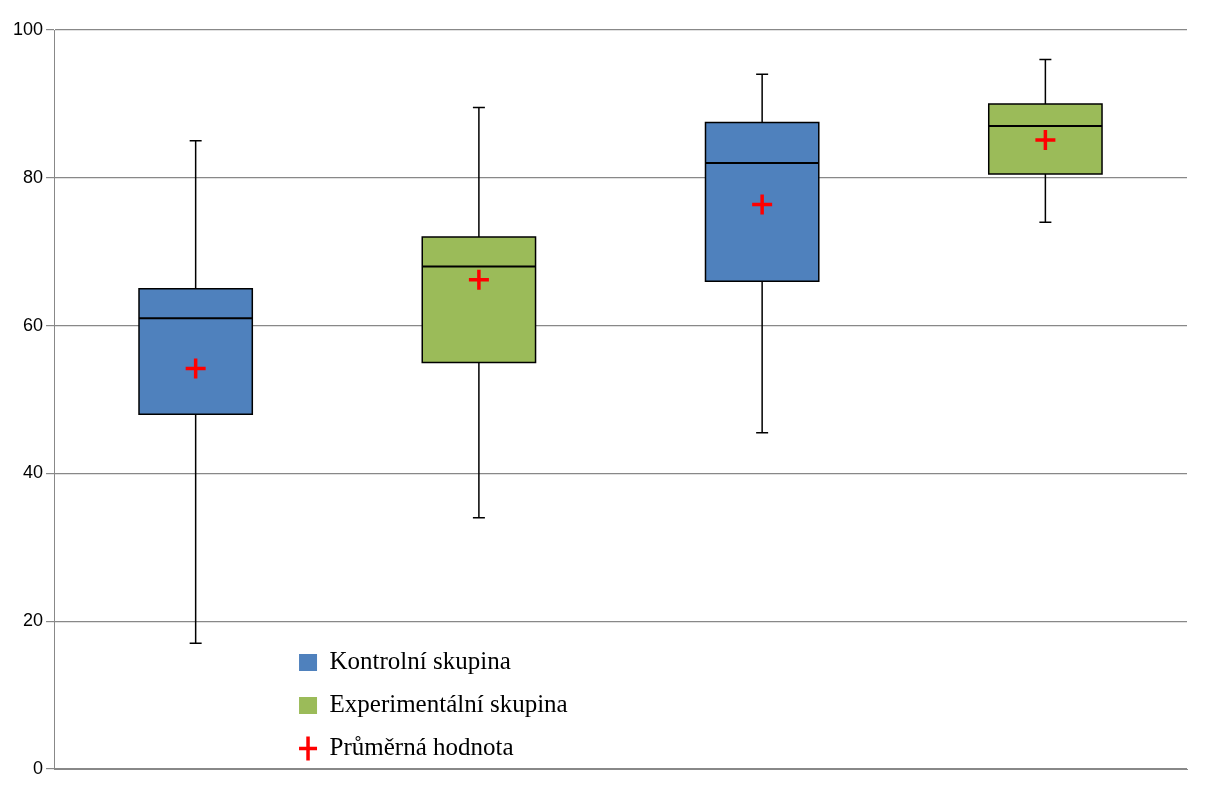  Describe the element at coordinates (33, 472) in the screenshot. I see `y-tick-label: 40` at that location.